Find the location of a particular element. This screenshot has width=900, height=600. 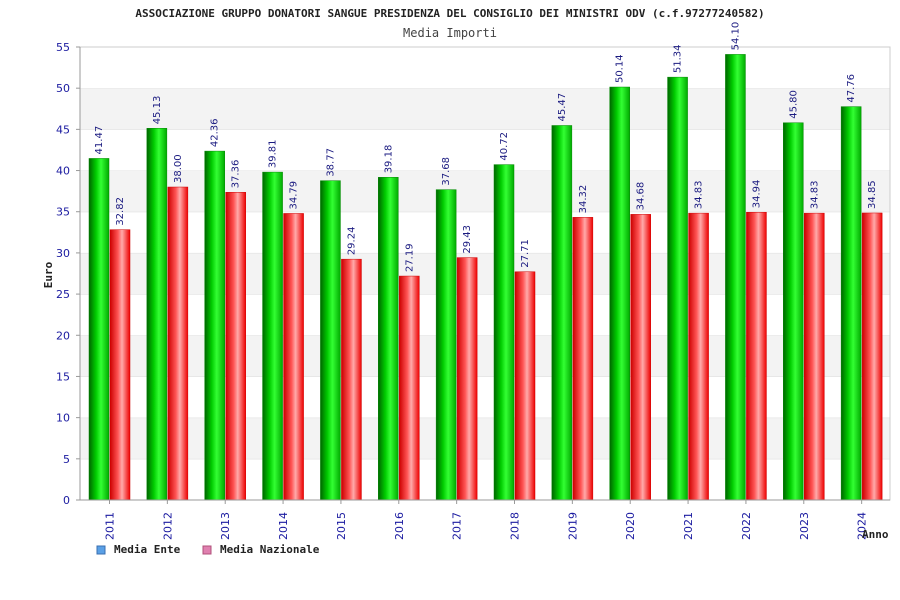

bar-media-ente-2011 is located at coordinates (99, 329).